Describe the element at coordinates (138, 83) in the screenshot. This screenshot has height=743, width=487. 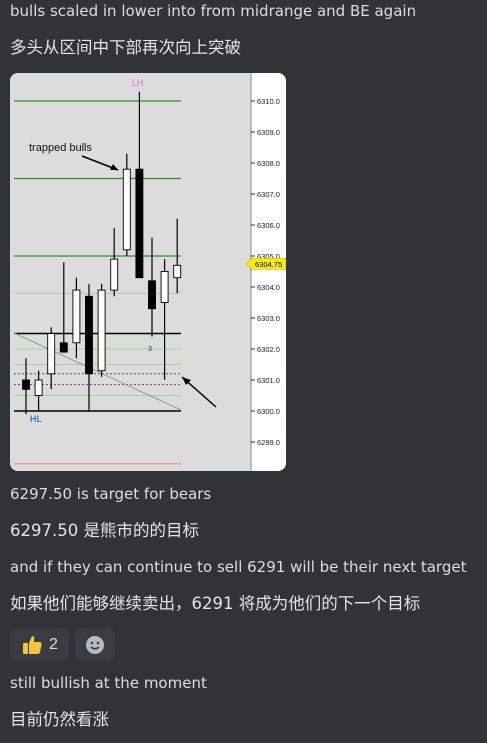
I see `label-lh: LH` at that location.